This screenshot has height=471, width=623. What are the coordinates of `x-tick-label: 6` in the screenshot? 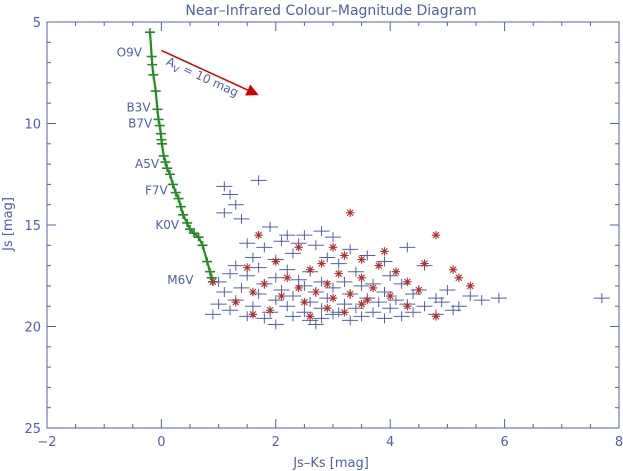 It's located at (504, 442).